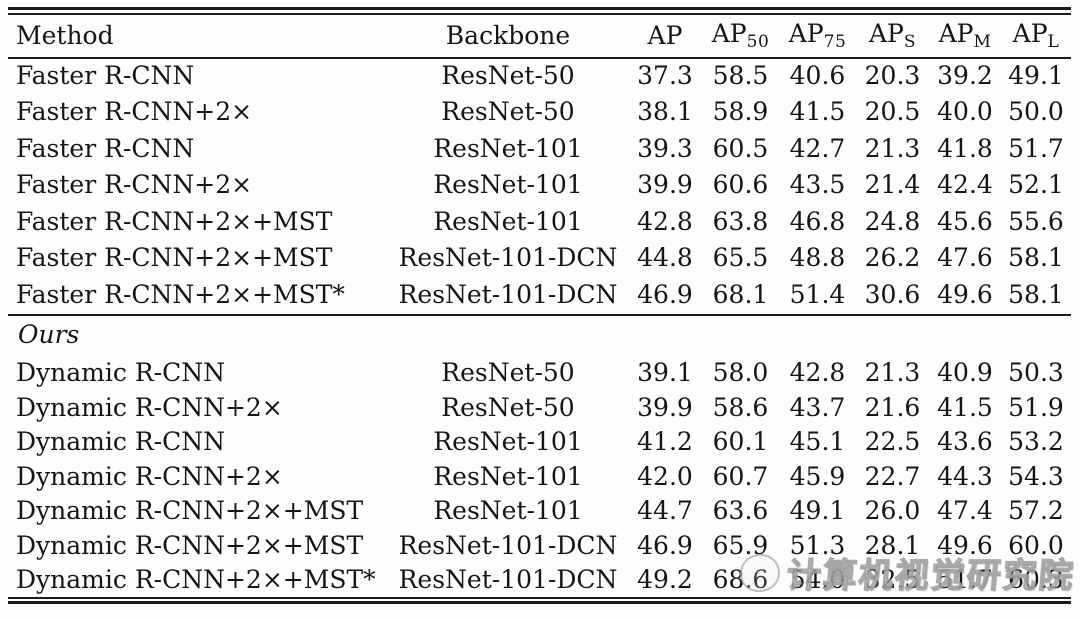 This screenshot has height=621, width=1080. Describe the element at coordinates (539, 598) in the screenshot. I see `bottom-rule-thin` at that location.